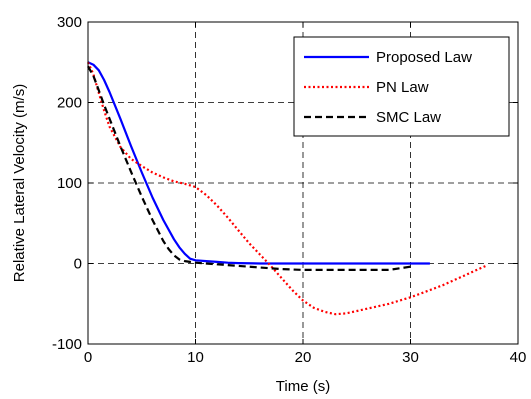 The height and width of the screenshot is (399, 531). Describe the element at coordinates (518, 357) in the screenshot. I see `x-tick-label: 40` at that location.